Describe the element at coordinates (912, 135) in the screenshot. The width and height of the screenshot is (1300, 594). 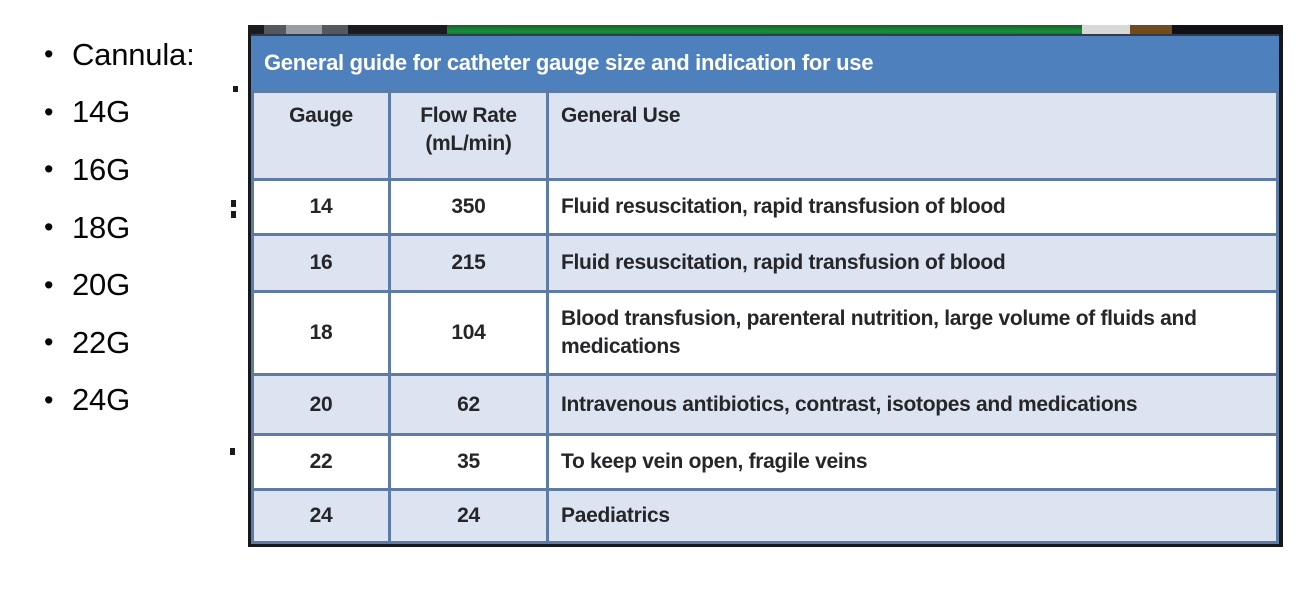
I see `column-header-general-use: General Use` at that location.